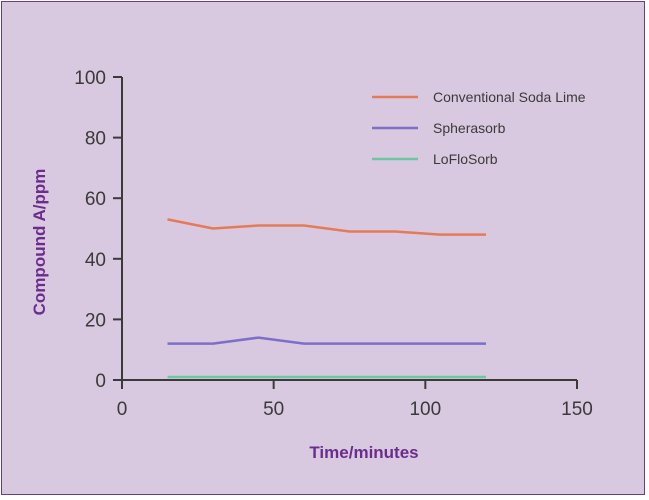 The image size is (649, 500). I want to click on y-axis: 0 20 40 60 80 100, so click(98, 230).